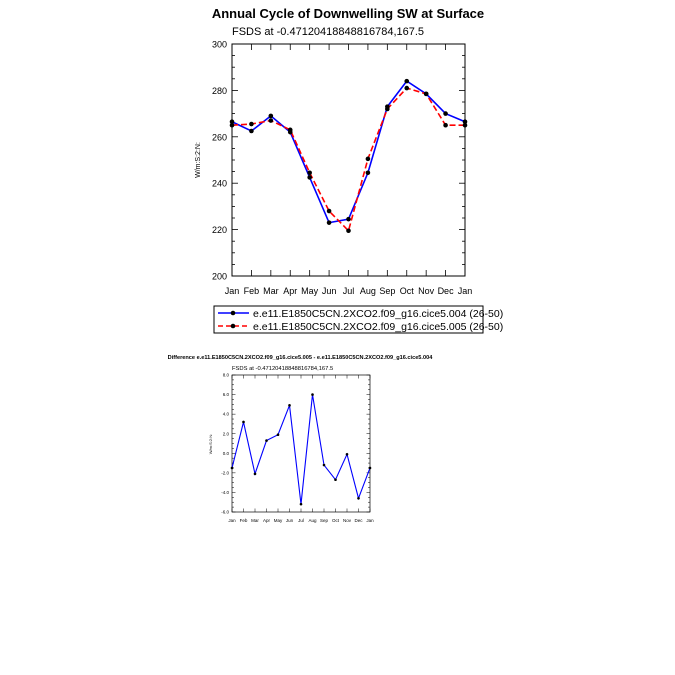 This screenshot has width=675, height=675. Describe the element at coordinates (336, 520) in the screenshot. I see `difference-chart-x-tick-label: Oct` at that location.